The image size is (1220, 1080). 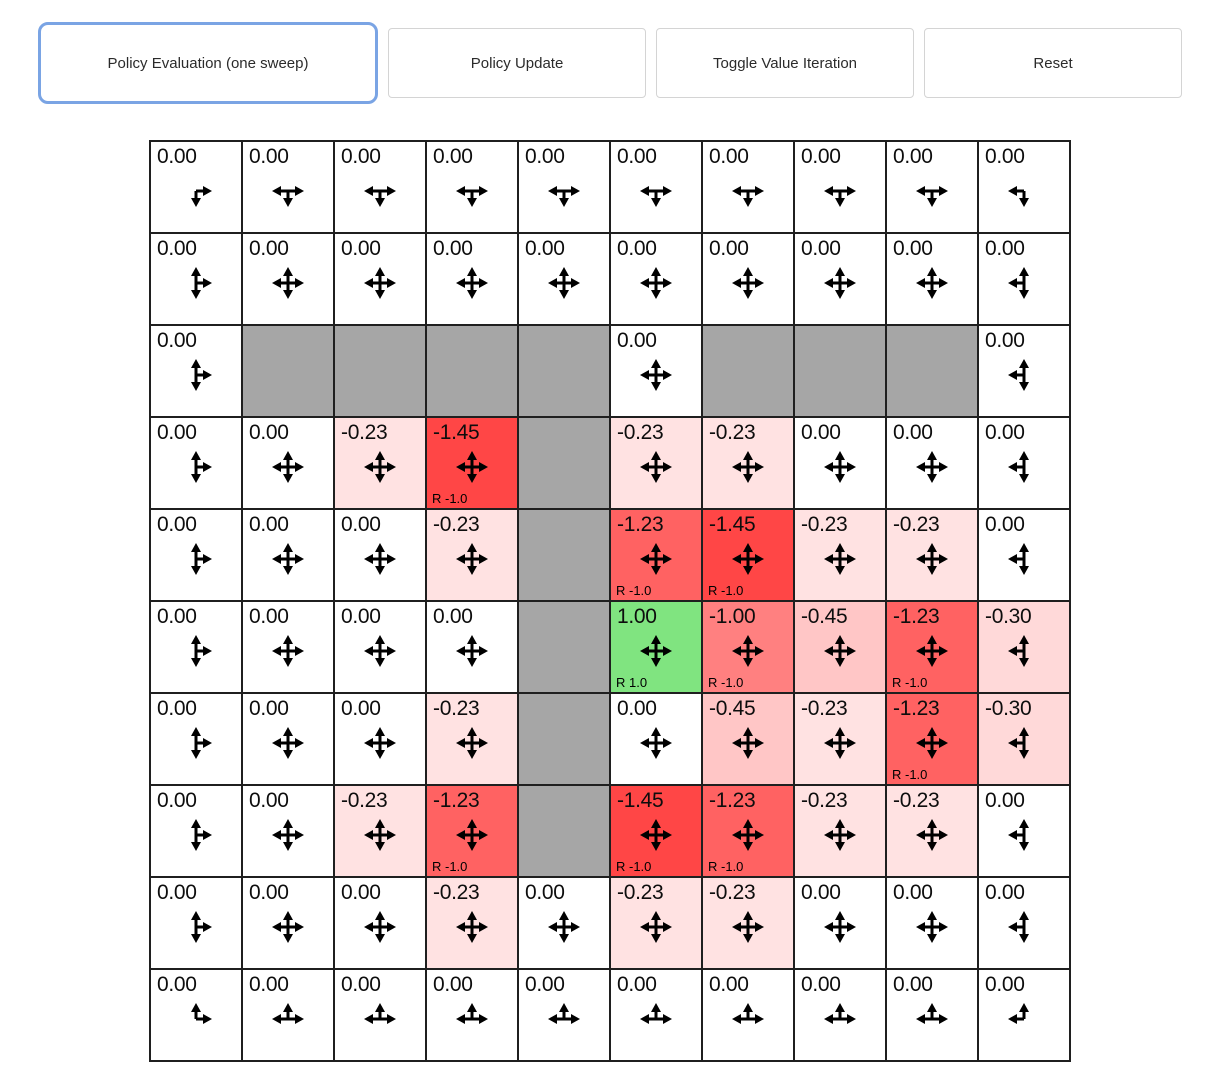 I want to click on policy-evaluation-button: Policy Evaluation (one sweep), so click(x=208, y=63).